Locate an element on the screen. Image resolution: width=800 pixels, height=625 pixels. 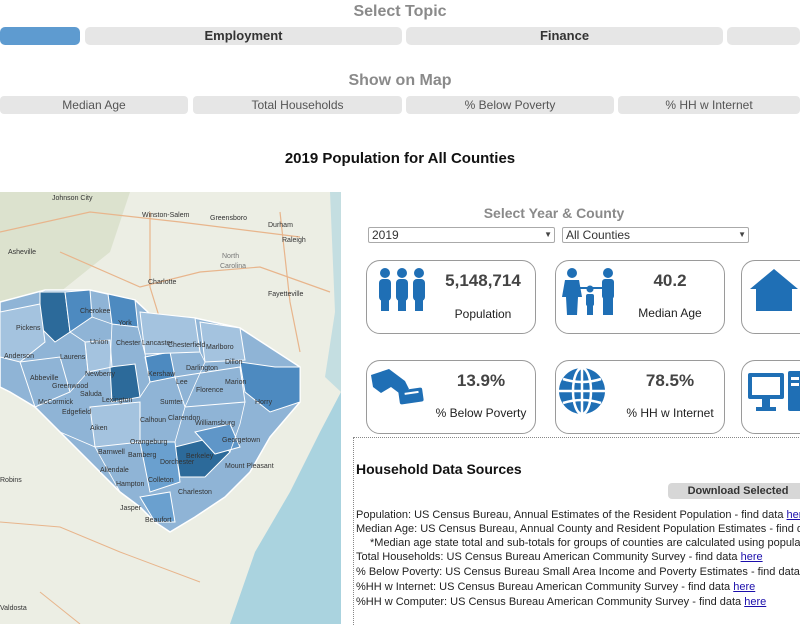
computer-data-link: here is located at coordinates (755, 602).